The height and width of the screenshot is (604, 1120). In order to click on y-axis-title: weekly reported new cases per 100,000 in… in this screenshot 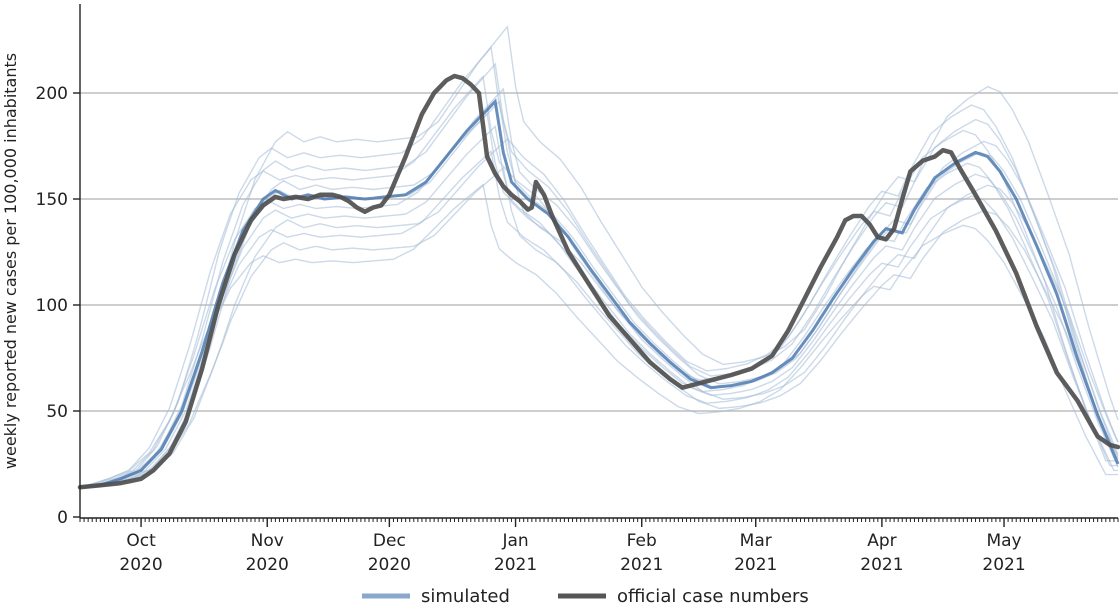, I will do `click(10, 261)`.